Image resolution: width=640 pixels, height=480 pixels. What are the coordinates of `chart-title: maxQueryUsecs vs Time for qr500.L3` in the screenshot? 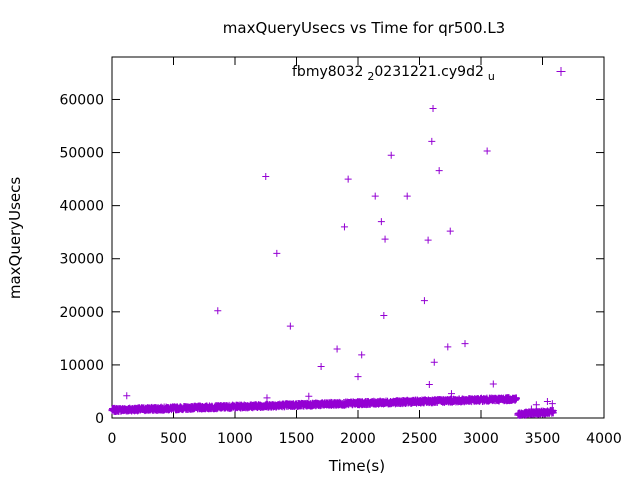 It's located at (364, 28).